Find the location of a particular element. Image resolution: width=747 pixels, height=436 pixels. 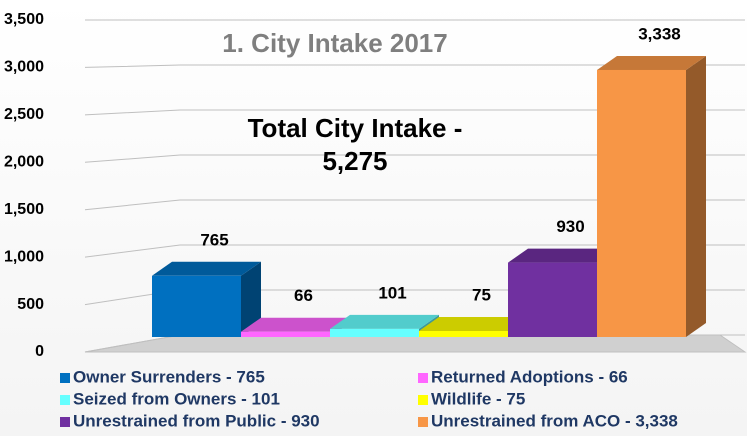

y-tick-label: 1,000 is located at coordinates (24, 256).